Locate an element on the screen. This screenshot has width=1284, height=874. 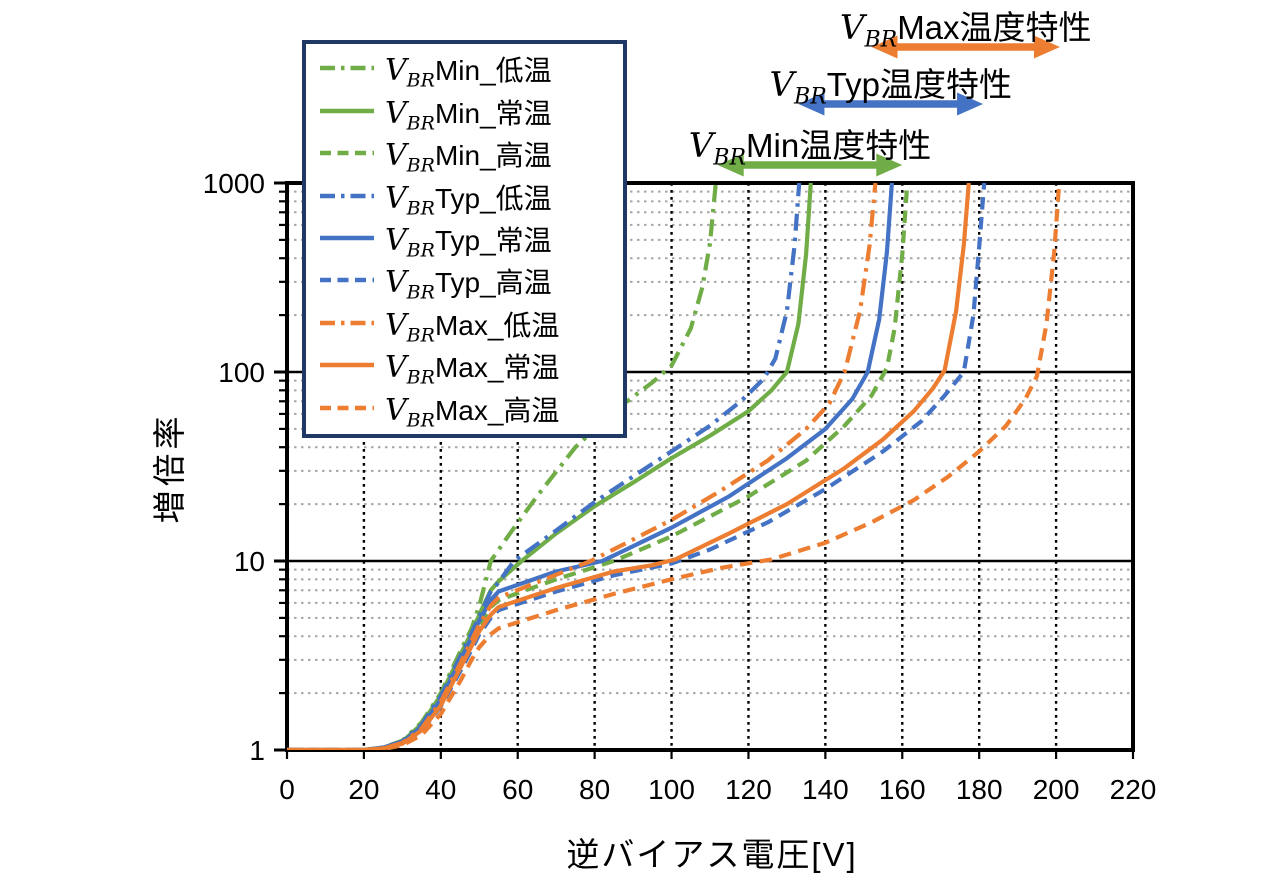
legend-item-max-low: VBR Max_低温 is located at coordinates (469, 325).